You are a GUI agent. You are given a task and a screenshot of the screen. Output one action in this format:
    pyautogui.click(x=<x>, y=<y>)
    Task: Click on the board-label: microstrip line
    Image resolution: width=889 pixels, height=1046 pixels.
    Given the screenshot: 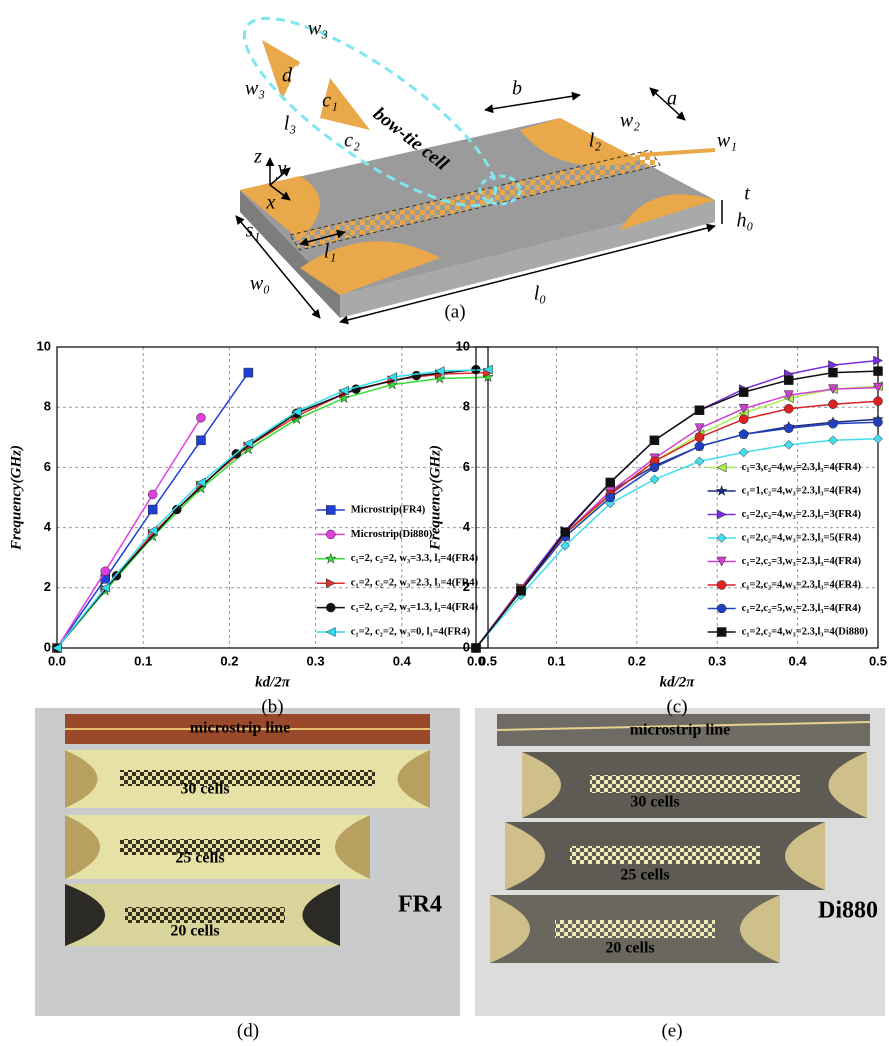 What is the action you would take?
    pyautogui.click(x=680, y=730)
    